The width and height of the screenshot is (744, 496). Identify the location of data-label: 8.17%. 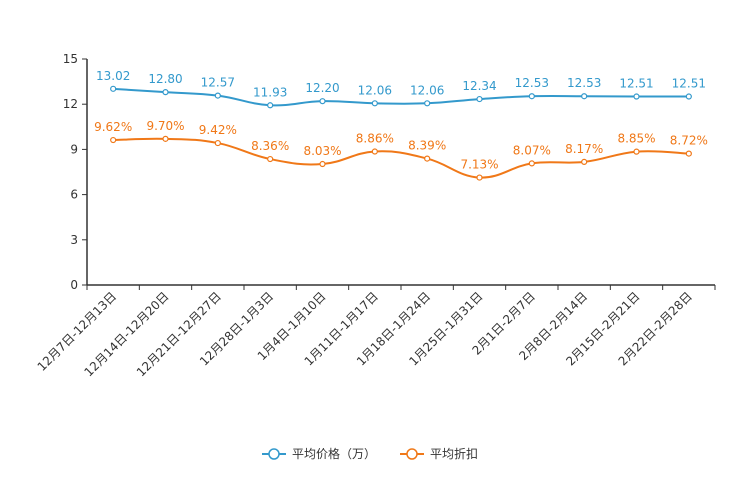
(584, 149).